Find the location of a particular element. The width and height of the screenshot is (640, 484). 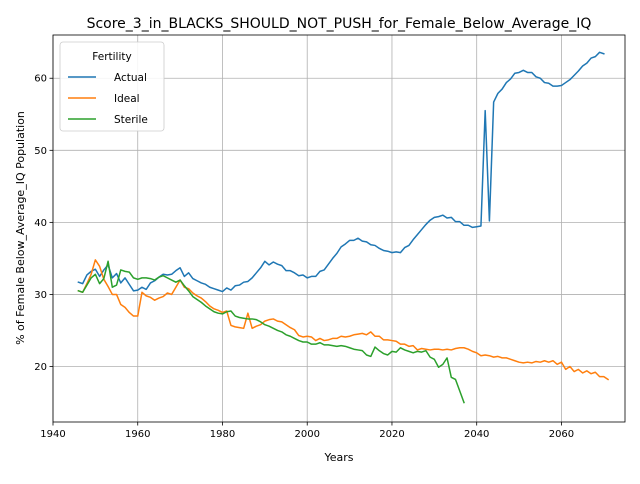

y-axis-label: % of Female Below_Average_IQ Population is located at coordinates (20, 228).